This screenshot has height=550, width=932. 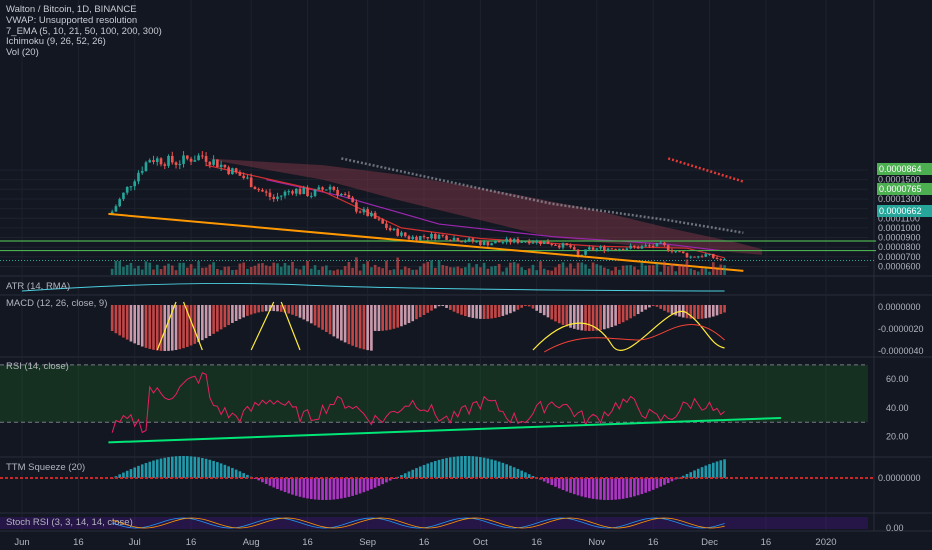 I want to click on ichimoku-cloud, so click(x=484, y=206).